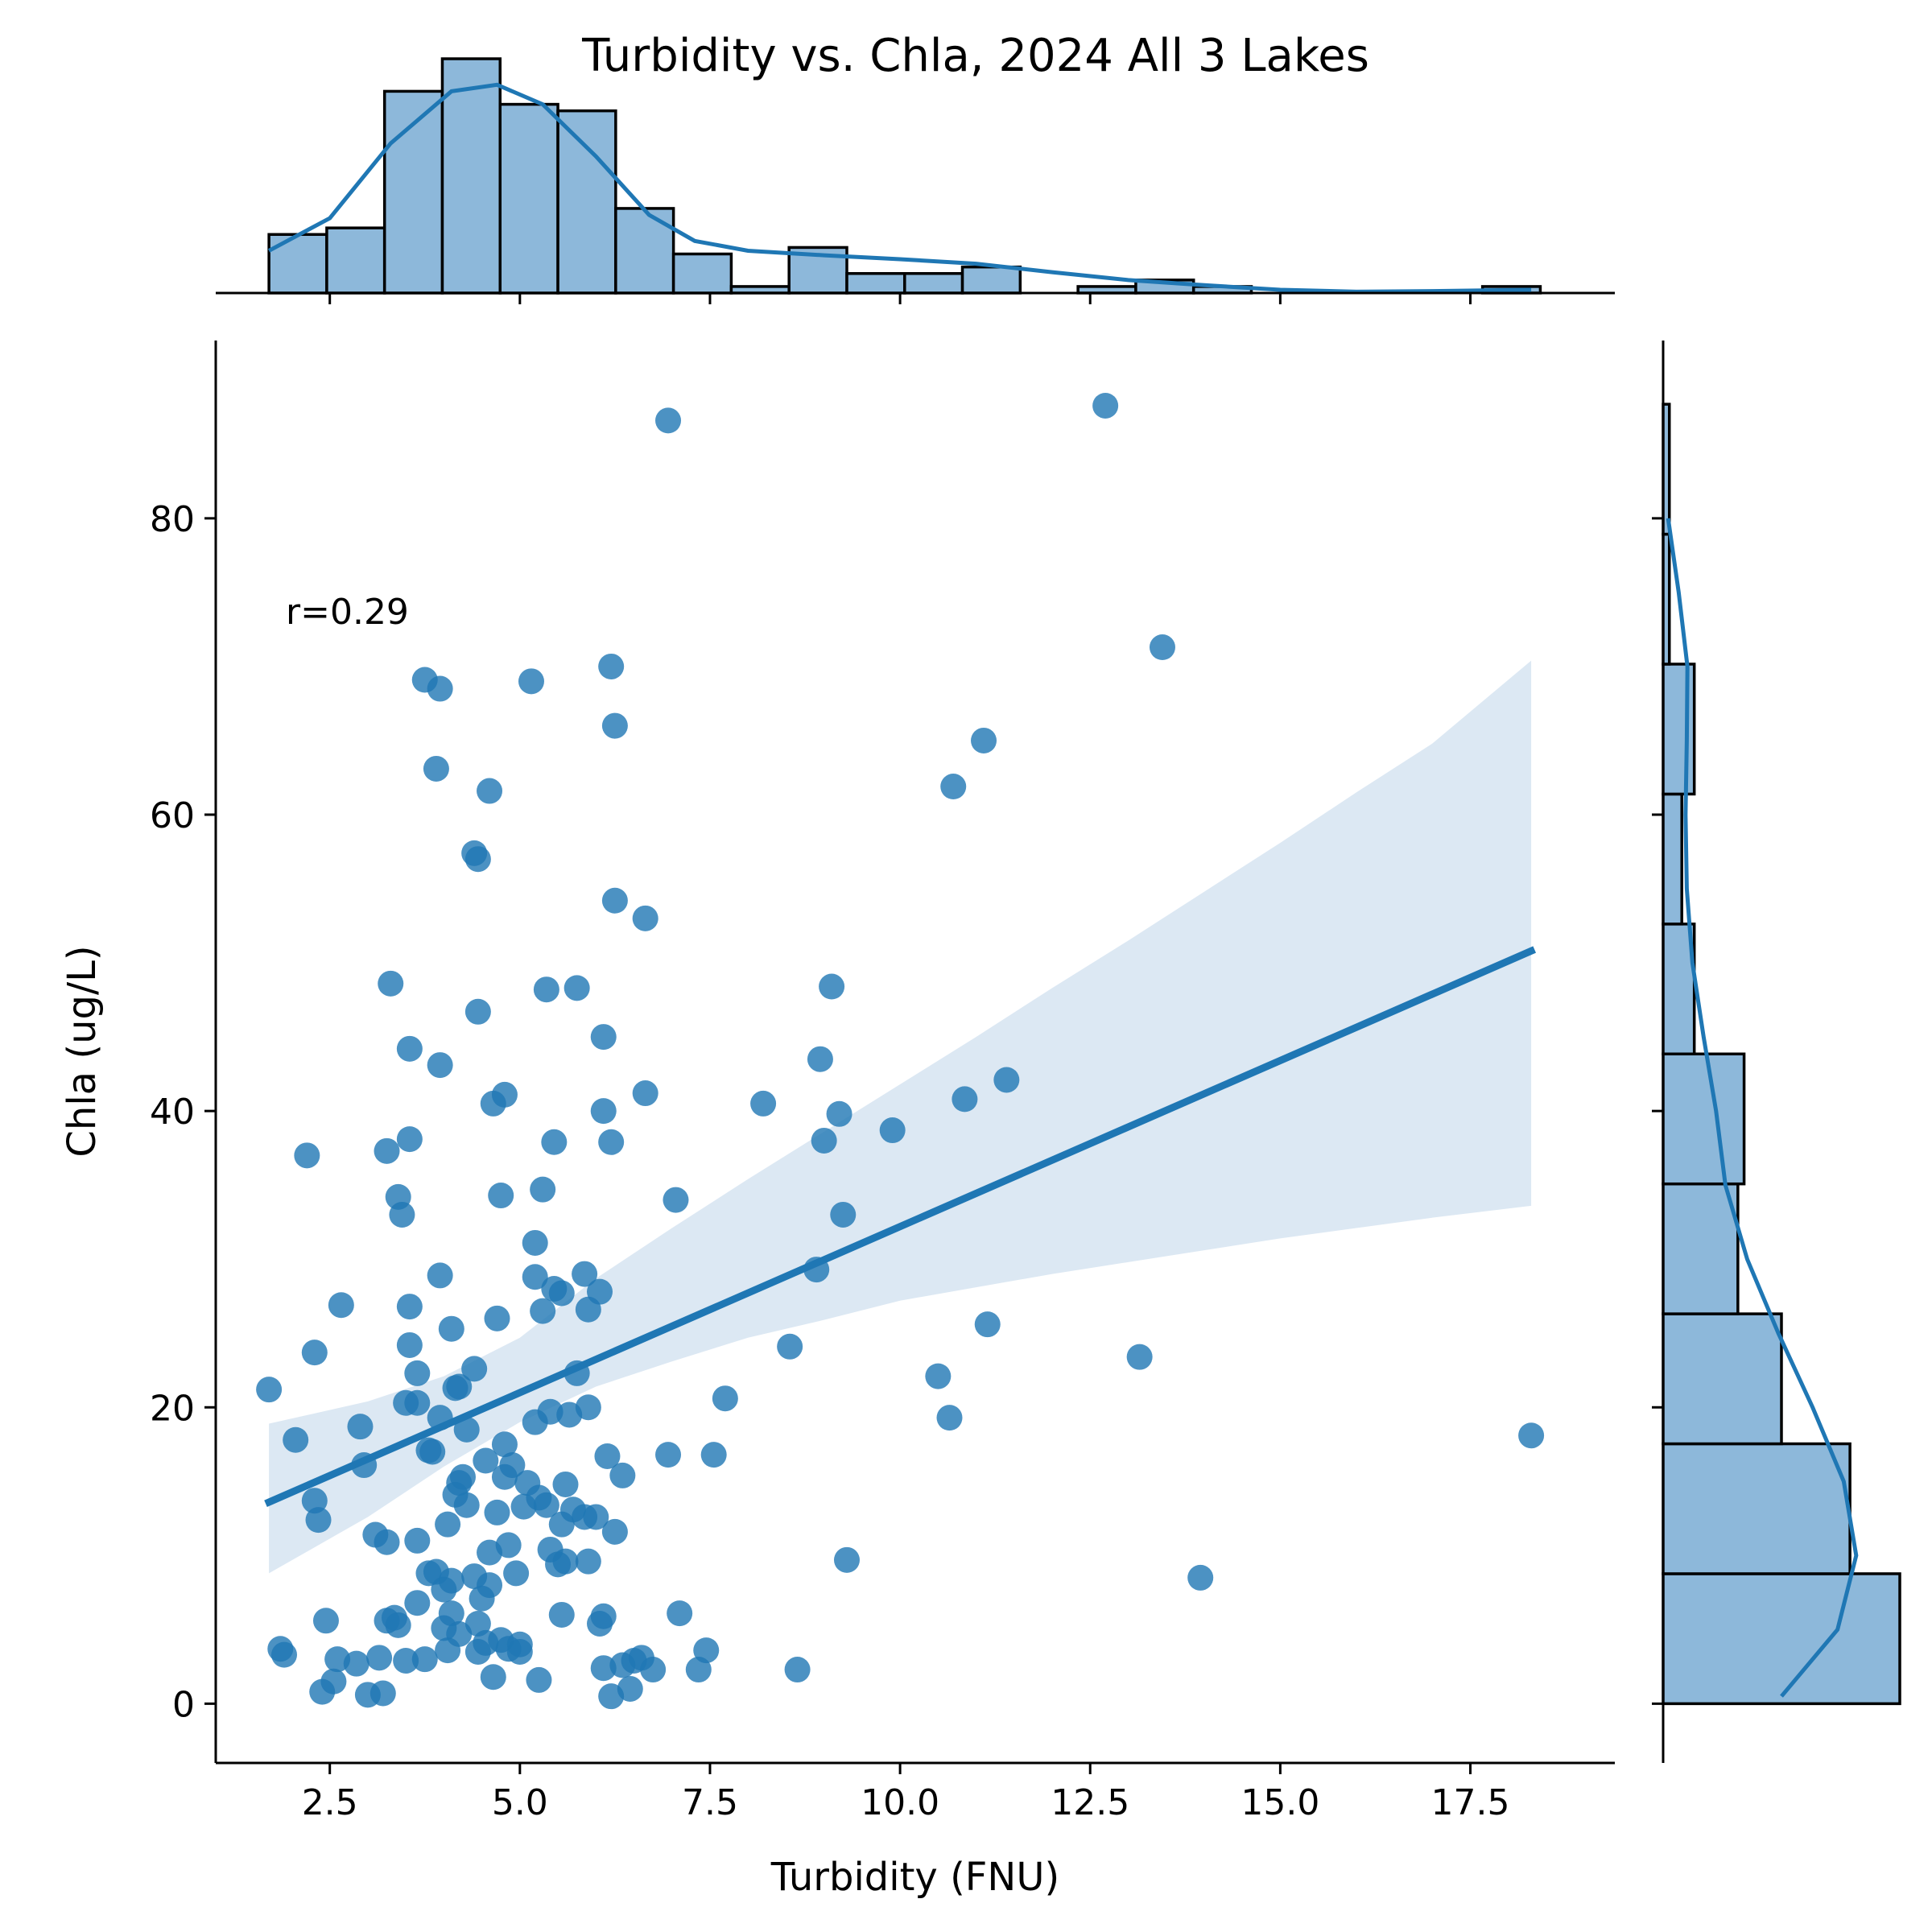 The image size is (1932, 1932). Describe the element at coordinates (330, 1802) in the screenshot. I see `x-tick-label: 2.5` at that location.